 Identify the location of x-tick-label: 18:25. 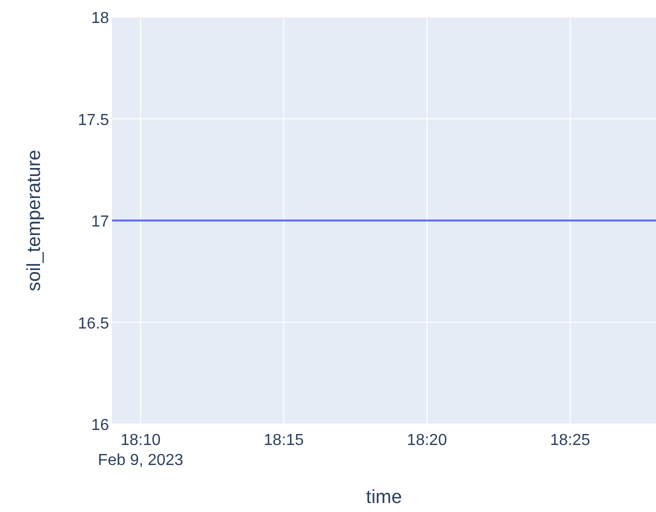
(570, 440).